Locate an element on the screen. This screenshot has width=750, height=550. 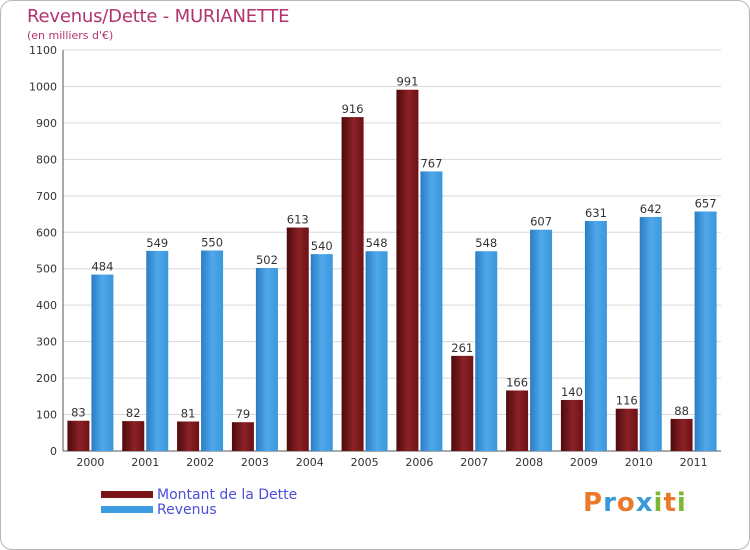
legend-item-dette: Montant de la Dette is located at coordinates (199, 494).